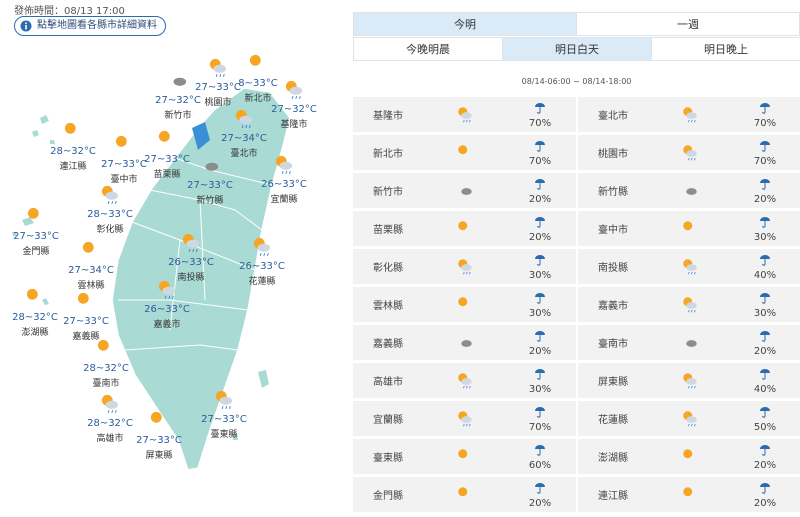 The height and width of the screenshot is (517, 800). Describe the element at coordinates (73, 167) in the screenshot. I see `region-name: 連江縣` at that location.